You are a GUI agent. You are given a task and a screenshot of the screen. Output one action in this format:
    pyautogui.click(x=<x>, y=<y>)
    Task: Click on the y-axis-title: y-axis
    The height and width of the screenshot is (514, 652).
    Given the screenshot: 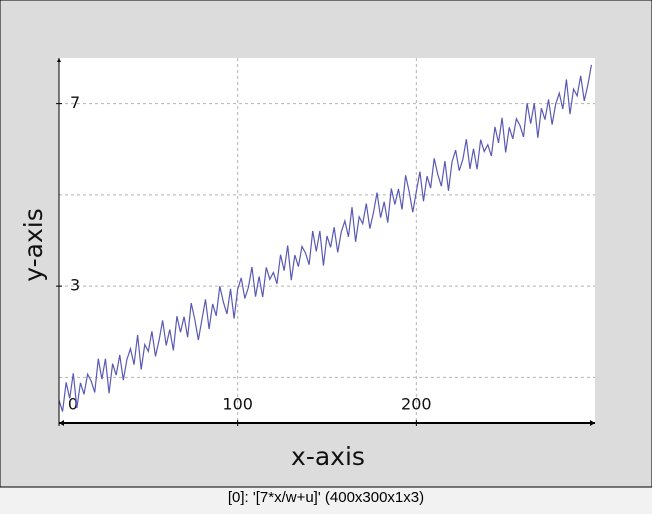 What is the action you would take?
    pyautogui.click(x=33, y=244)
    